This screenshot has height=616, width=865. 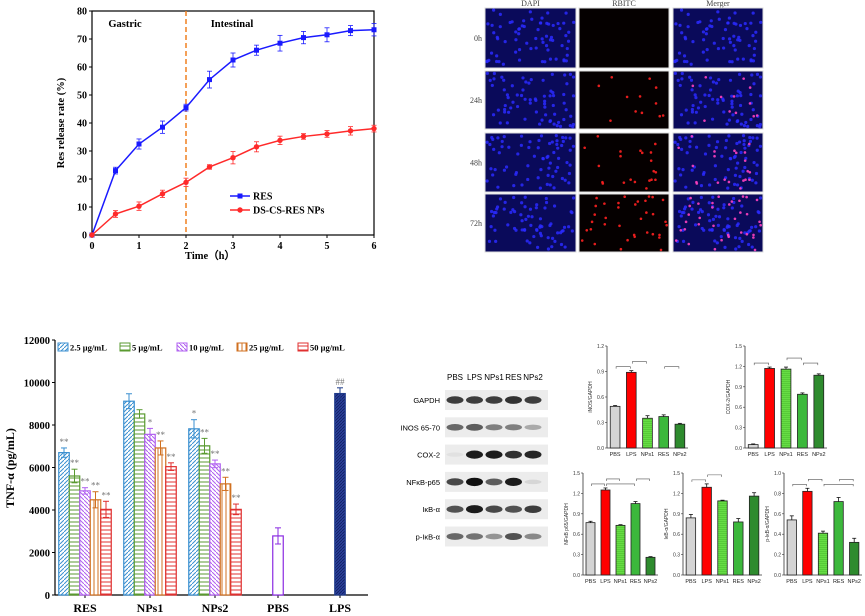 I want to click on y-tick-label: 0.3, so click(x=738, y=429).